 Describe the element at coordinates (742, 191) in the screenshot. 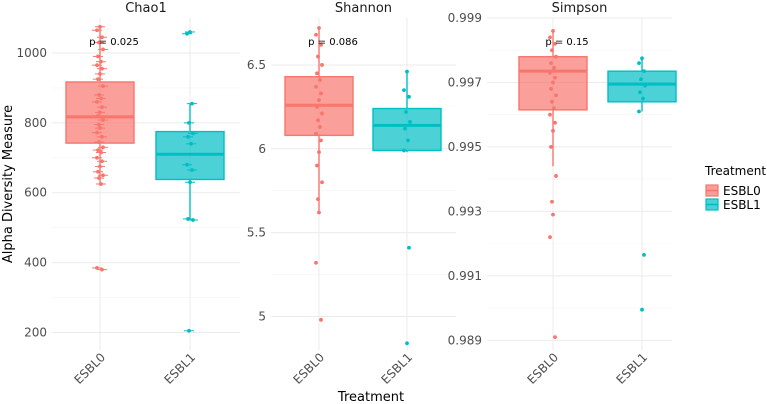

I see `legend-label: ESBL0` at that location.